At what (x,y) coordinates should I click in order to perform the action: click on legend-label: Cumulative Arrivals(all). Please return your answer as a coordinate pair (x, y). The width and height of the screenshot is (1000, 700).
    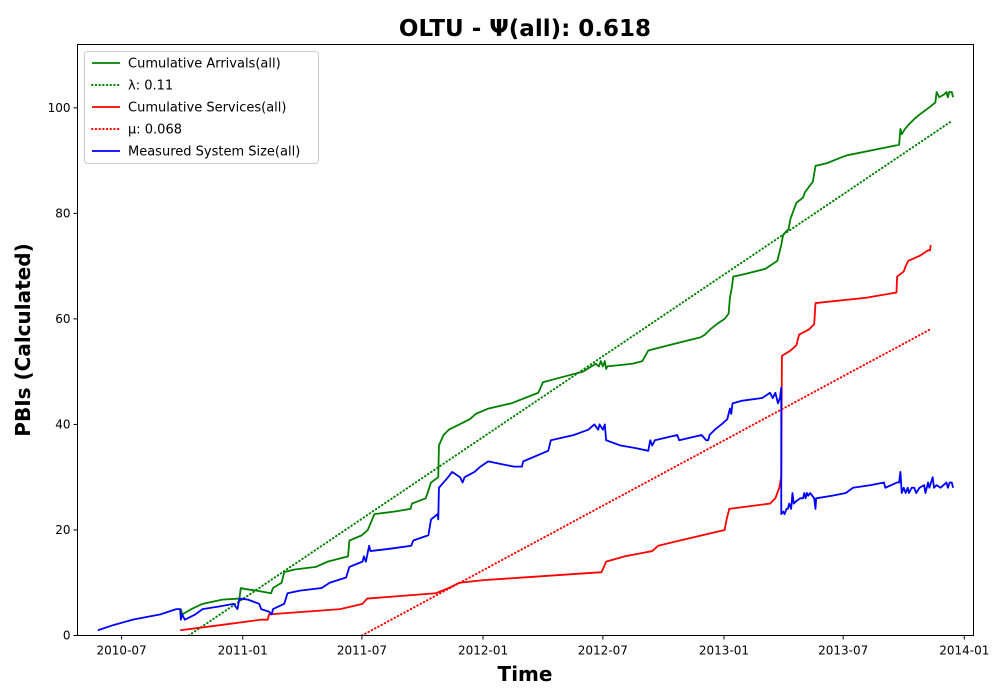
    Looking at the image, I should click on (204, 64).